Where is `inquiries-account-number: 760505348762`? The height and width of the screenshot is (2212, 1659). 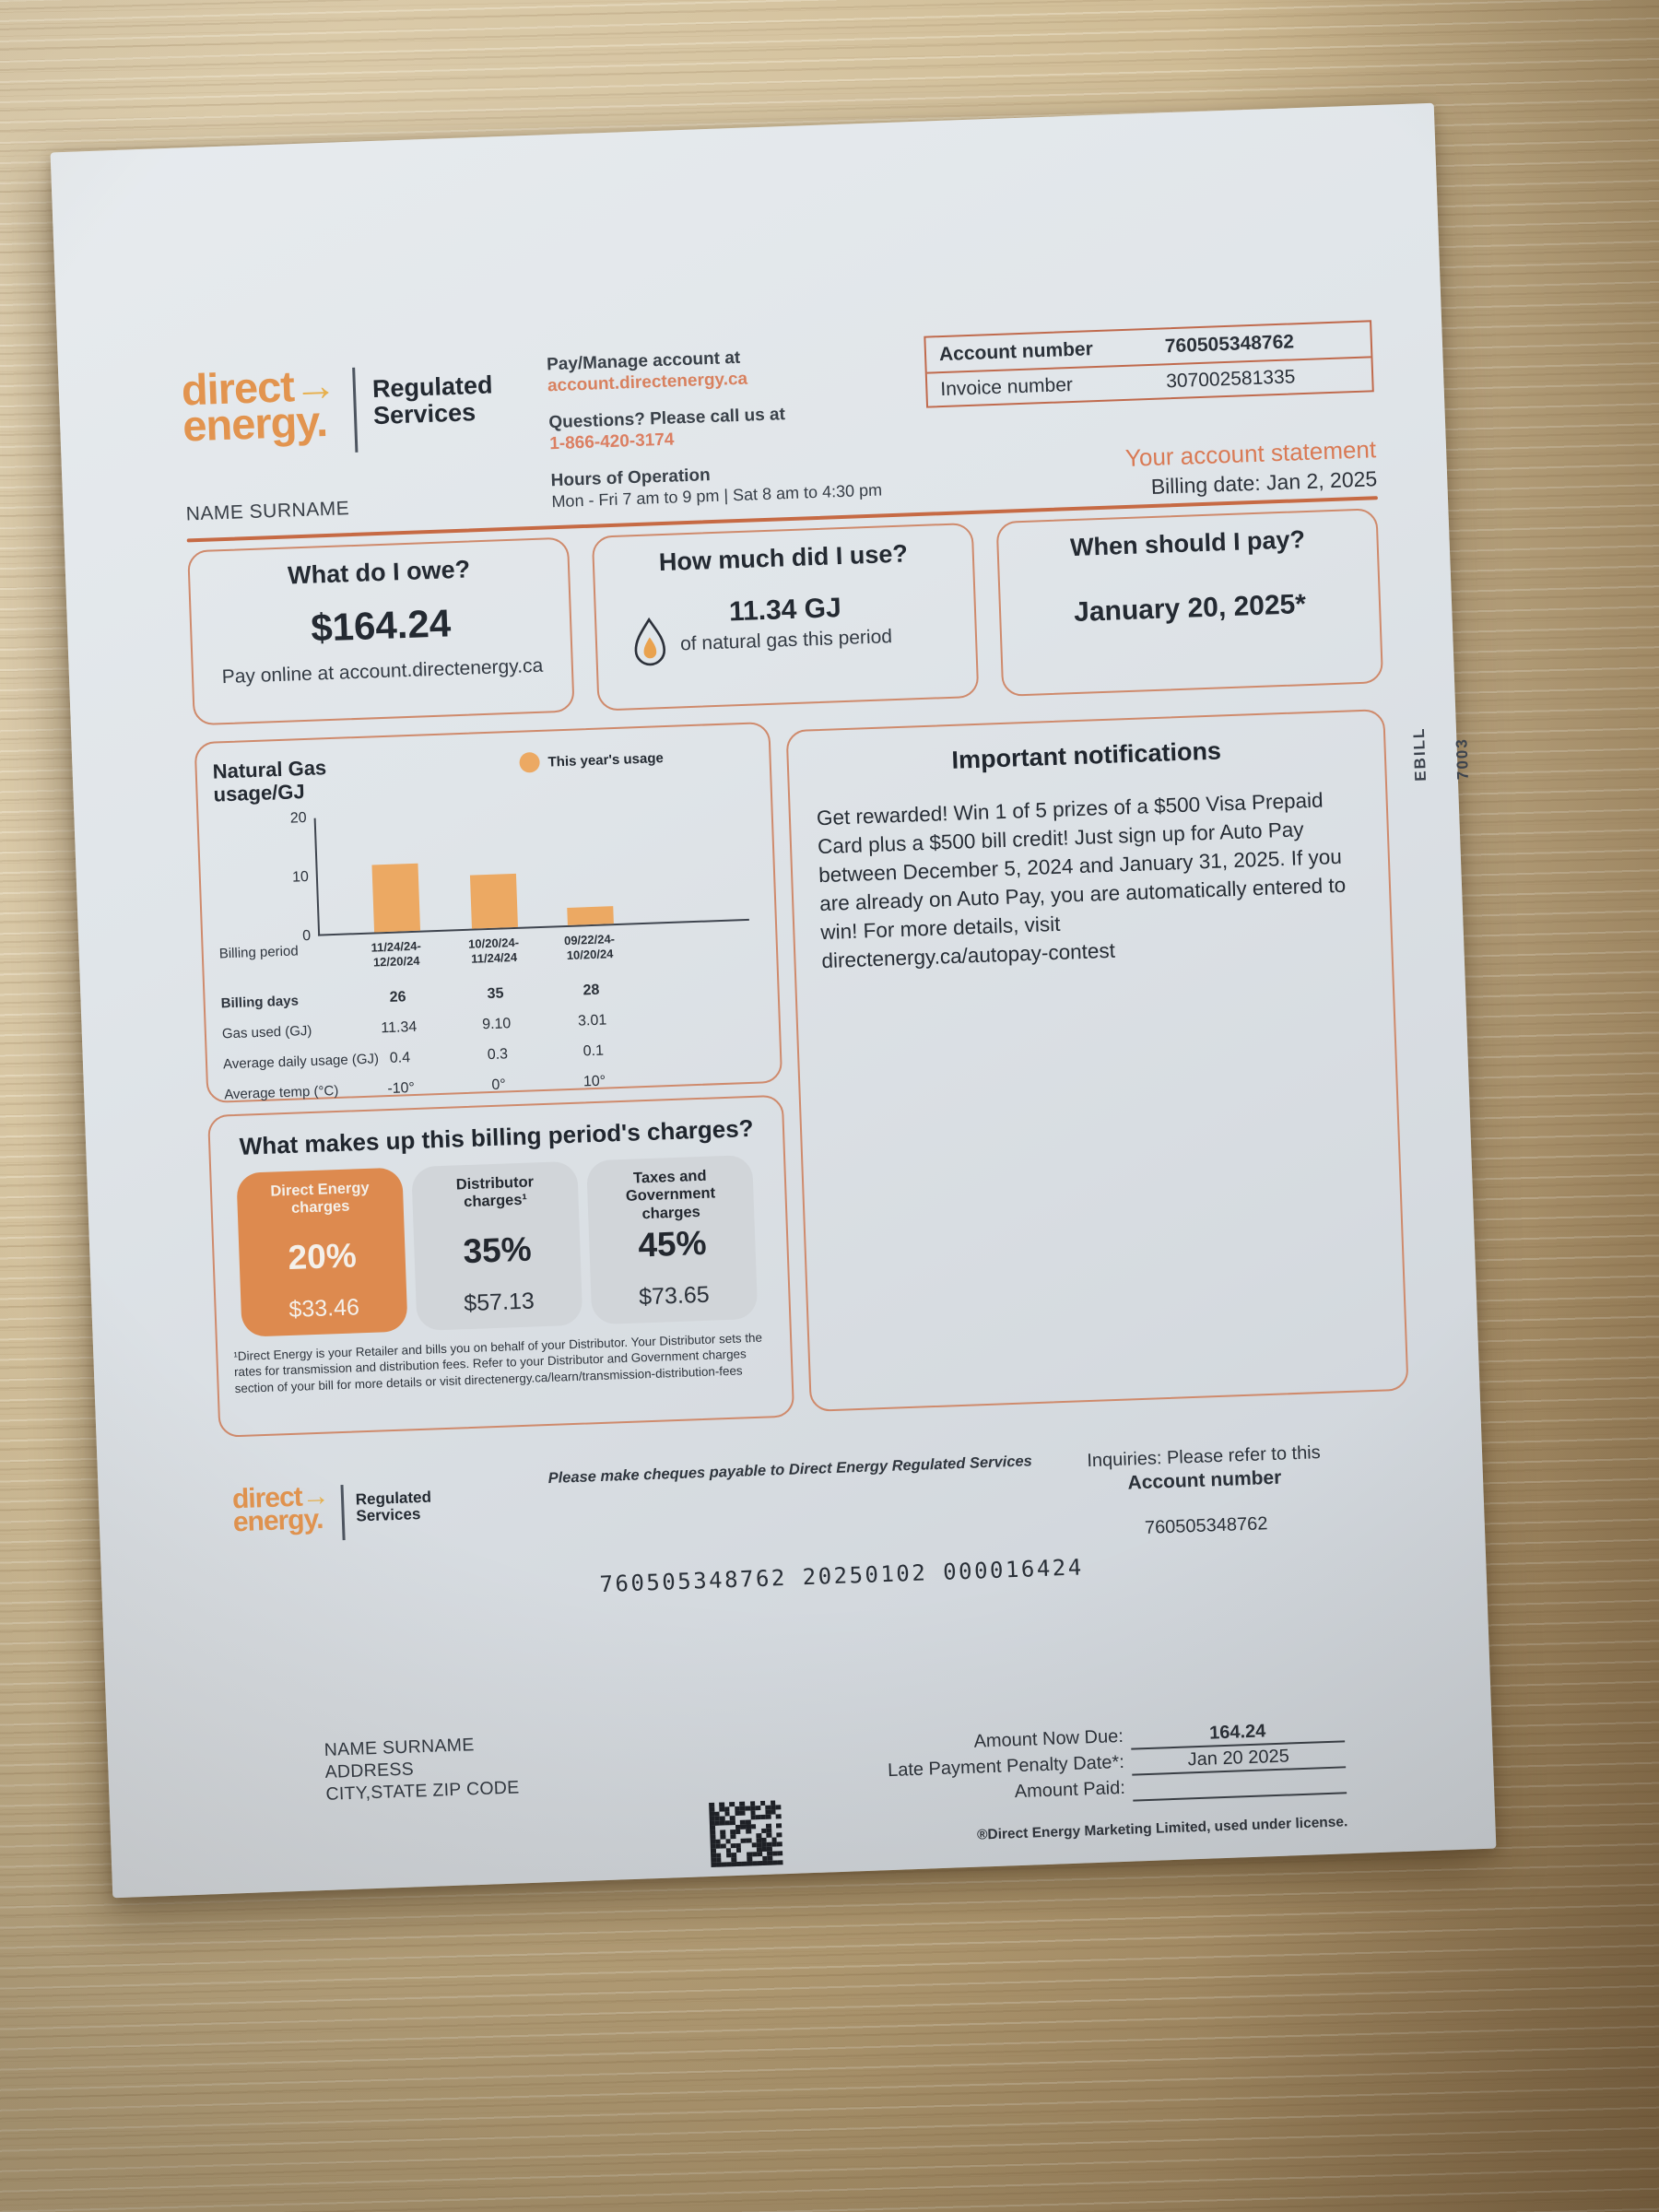
inquiries-account-number: 760505348762 is located at coordinates (1206, 1525).